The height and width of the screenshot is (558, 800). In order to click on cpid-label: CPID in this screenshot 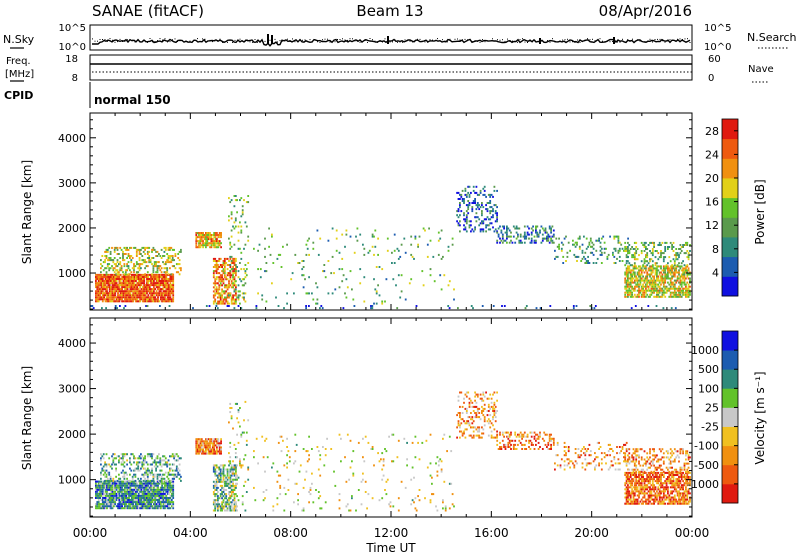, I will do `click(18, 95)`.